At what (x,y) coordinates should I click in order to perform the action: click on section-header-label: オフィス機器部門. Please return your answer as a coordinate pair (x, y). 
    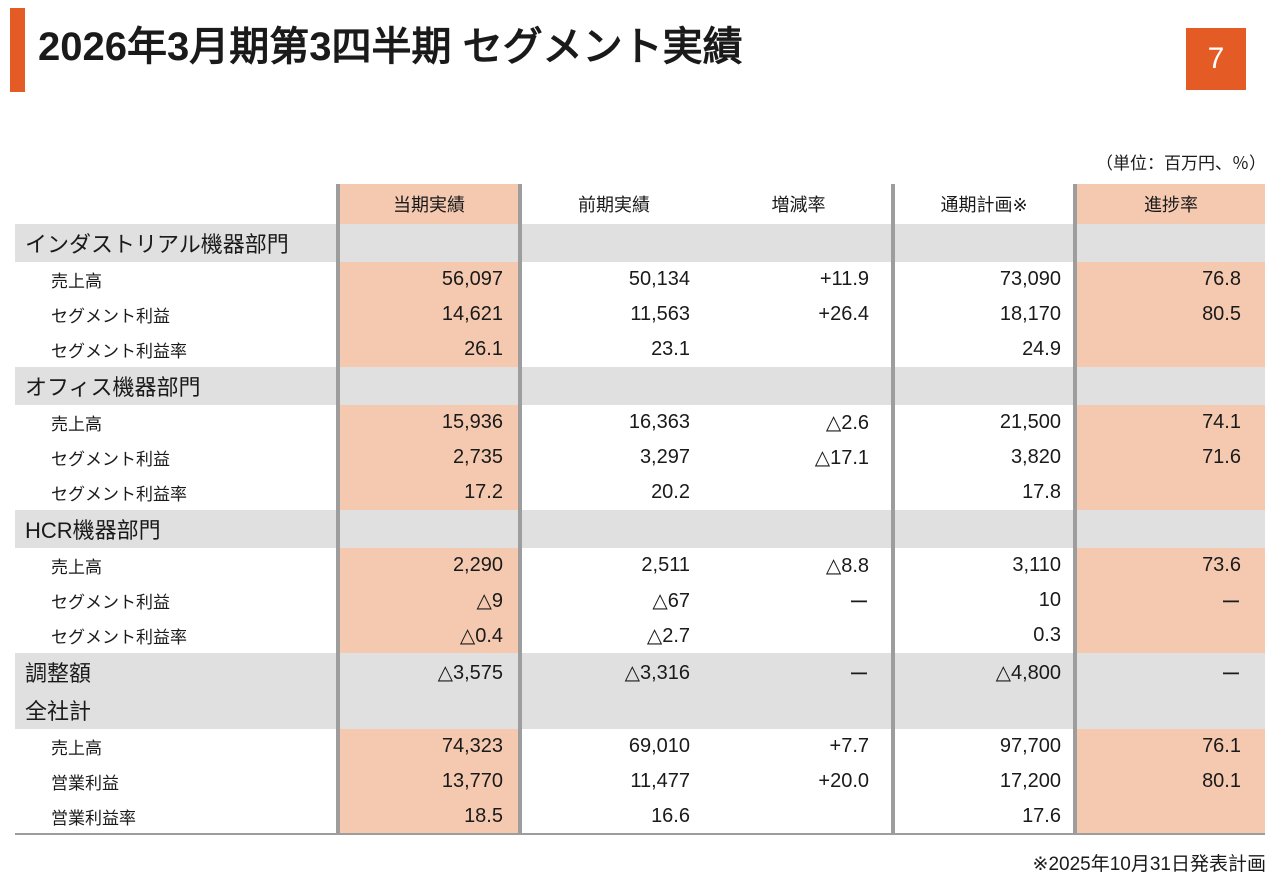
    Looking at the image, I should click on (176, 386).